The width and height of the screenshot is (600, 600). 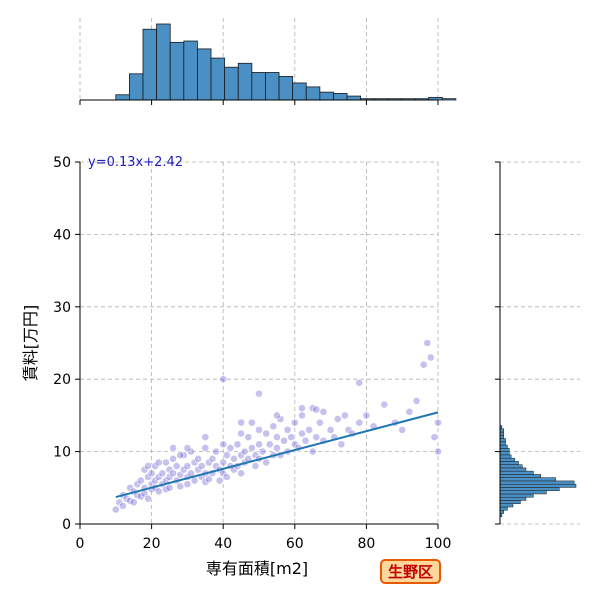 What do you see at coordinates (62, 163) in the screenshot?
I see `y-tick-label: 50` at bounding box center [62, 163].